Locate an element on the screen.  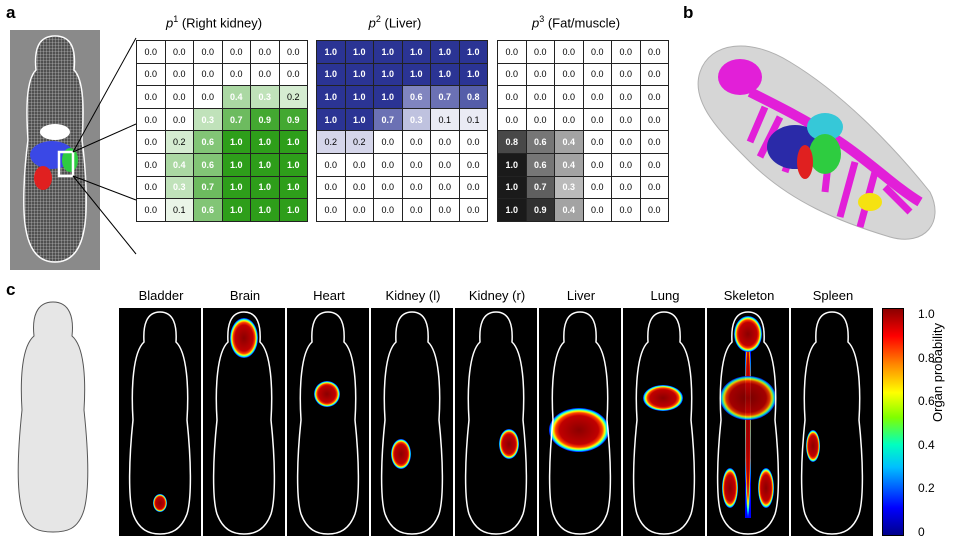
spleen-region is located at coordinates (43, 178).